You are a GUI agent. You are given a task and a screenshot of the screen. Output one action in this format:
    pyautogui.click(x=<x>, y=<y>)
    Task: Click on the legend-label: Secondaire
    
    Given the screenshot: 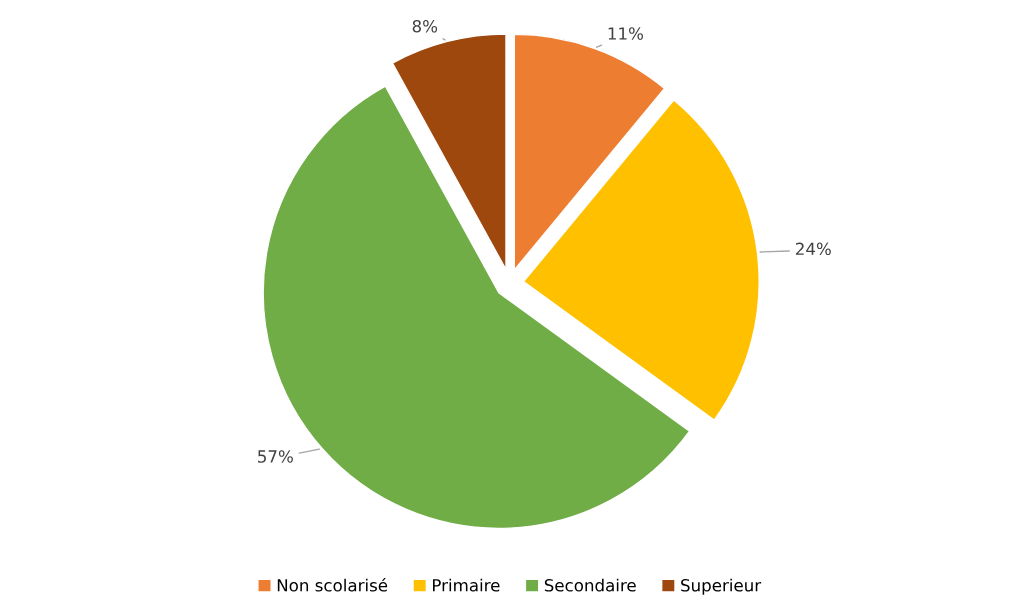 What is the action you would take?
    pyautogui.click(x=590, y=585)
    